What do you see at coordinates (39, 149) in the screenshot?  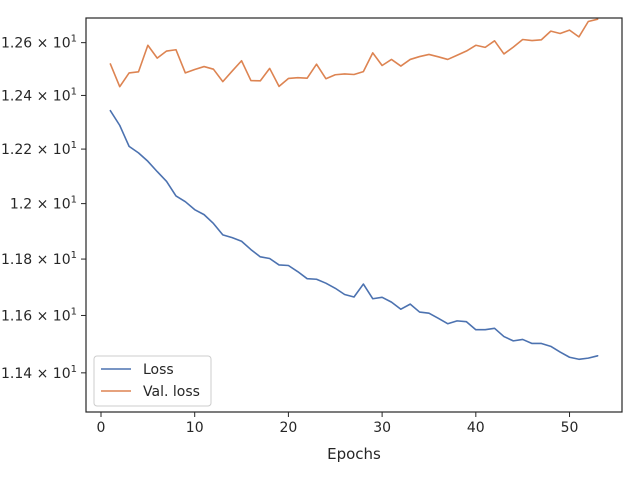 I see `y-tick-label: 1.22 × 10¹` at bounding box center [39, 149].